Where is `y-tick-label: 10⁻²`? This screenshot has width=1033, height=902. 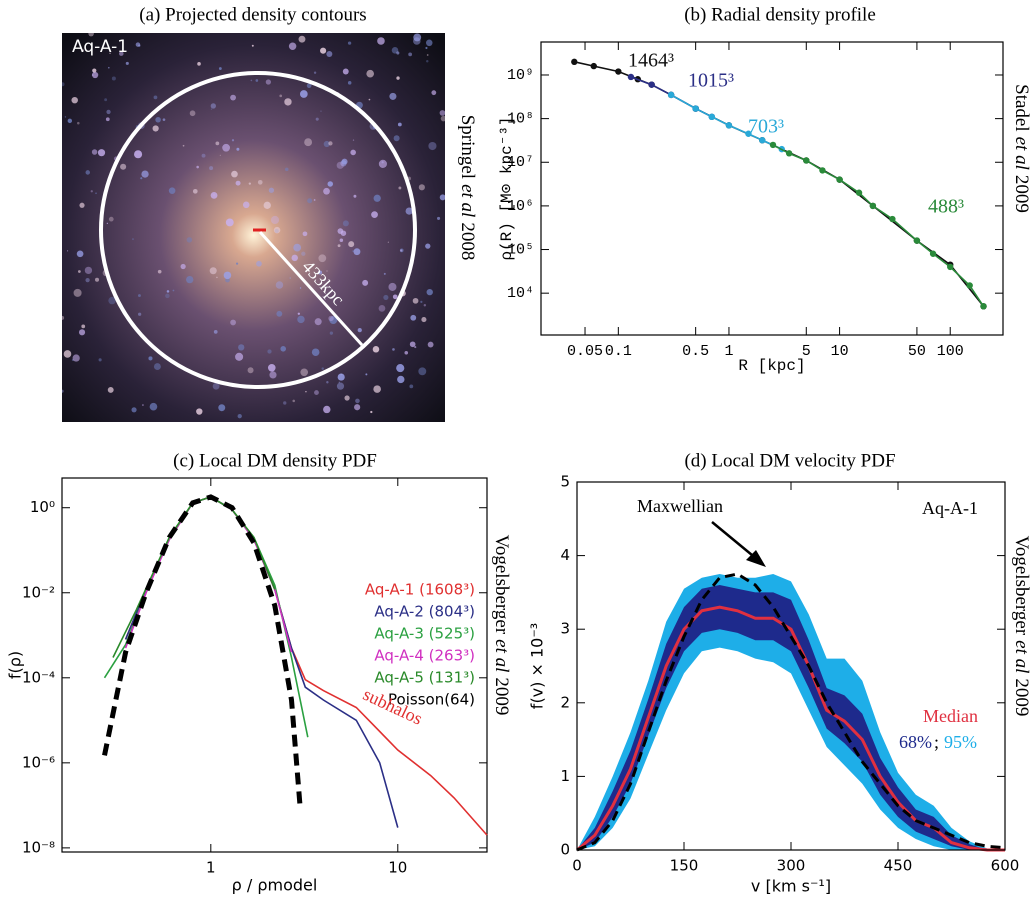
y-tick-label: 10⁻² is located at coordinates (38, 592).